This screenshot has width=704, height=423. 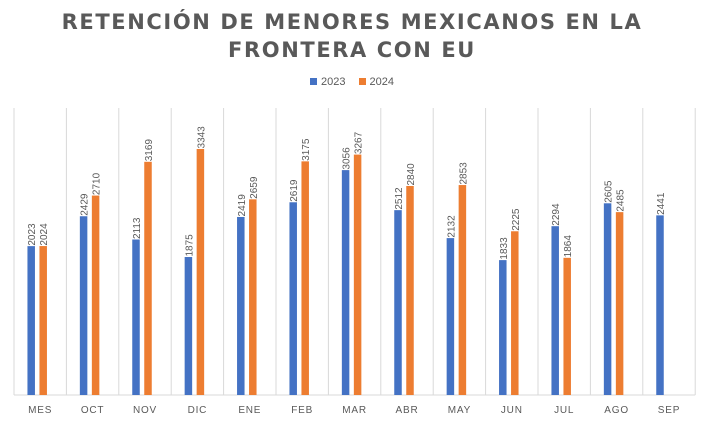 What do you see at coordinates (567, 326) in the screenshot?
I see `bar-2024-jul` at bounding box center [567, 326].